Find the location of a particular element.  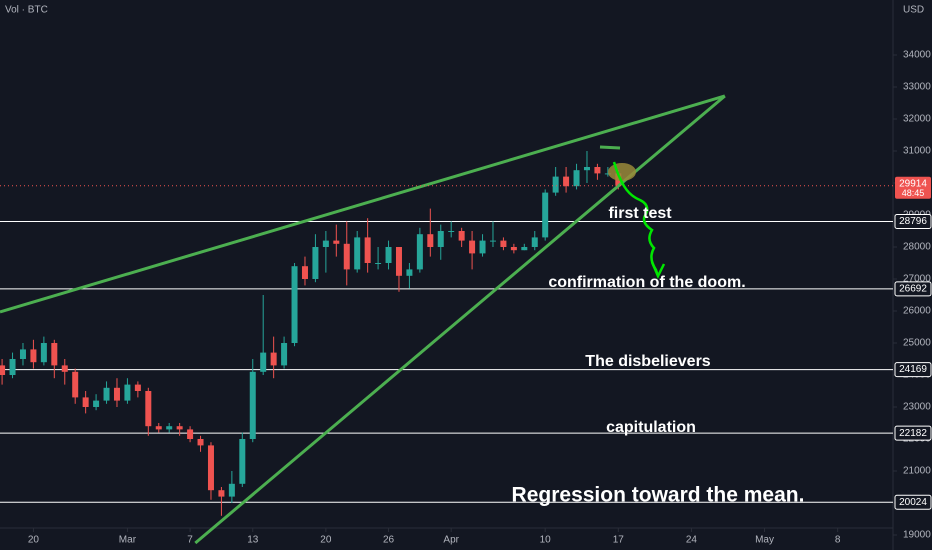

x-tick-label: 13 is located at coordinates (253, 540).